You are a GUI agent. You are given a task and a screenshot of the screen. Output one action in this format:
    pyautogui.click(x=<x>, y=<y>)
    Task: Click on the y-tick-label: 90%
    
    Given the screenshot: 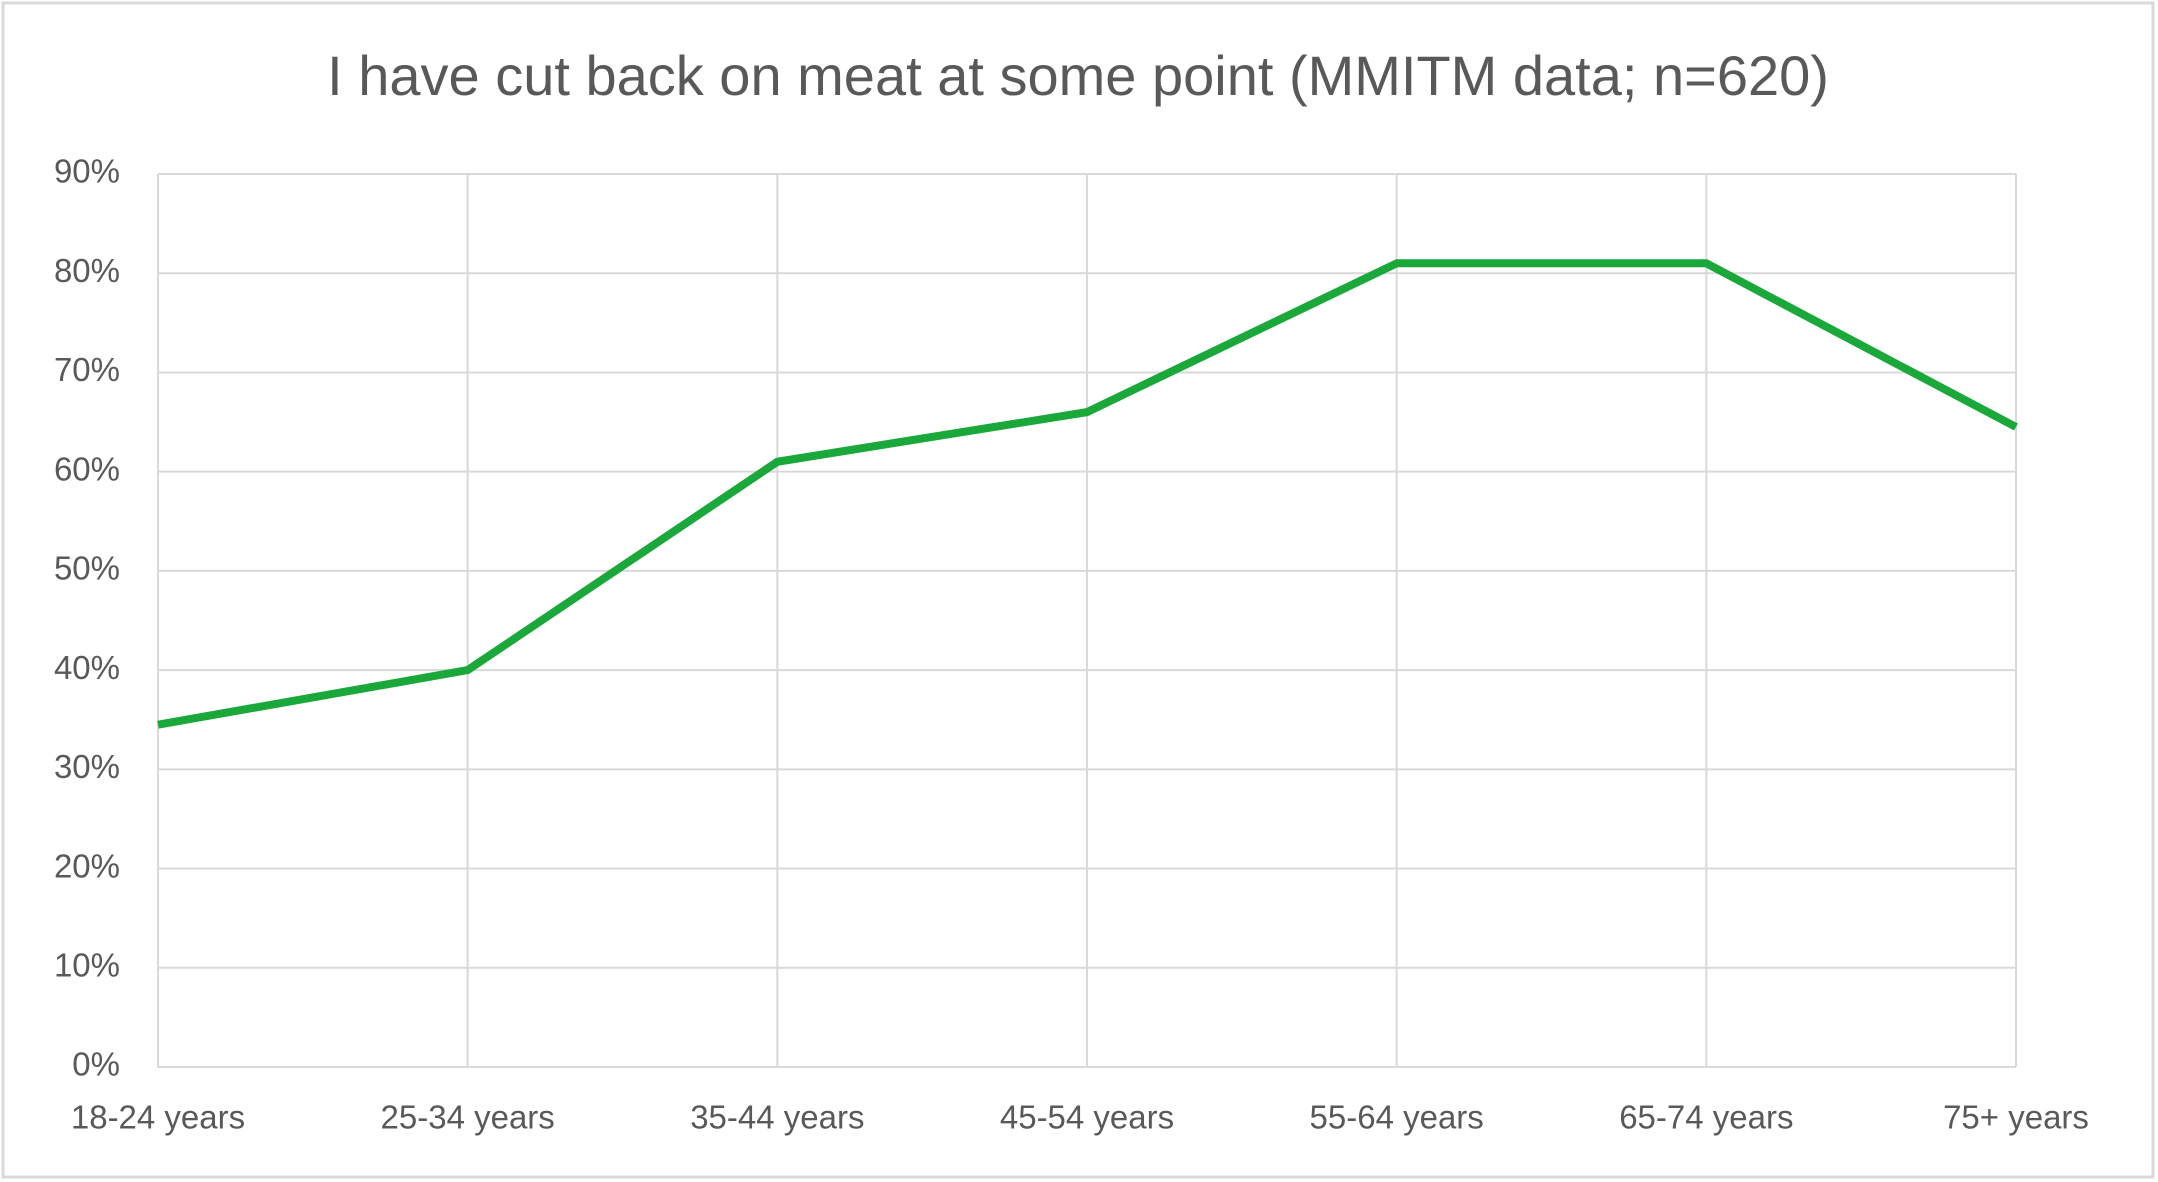 What is the action you would take?
    pyautogui.click(x=87, y=171)
    